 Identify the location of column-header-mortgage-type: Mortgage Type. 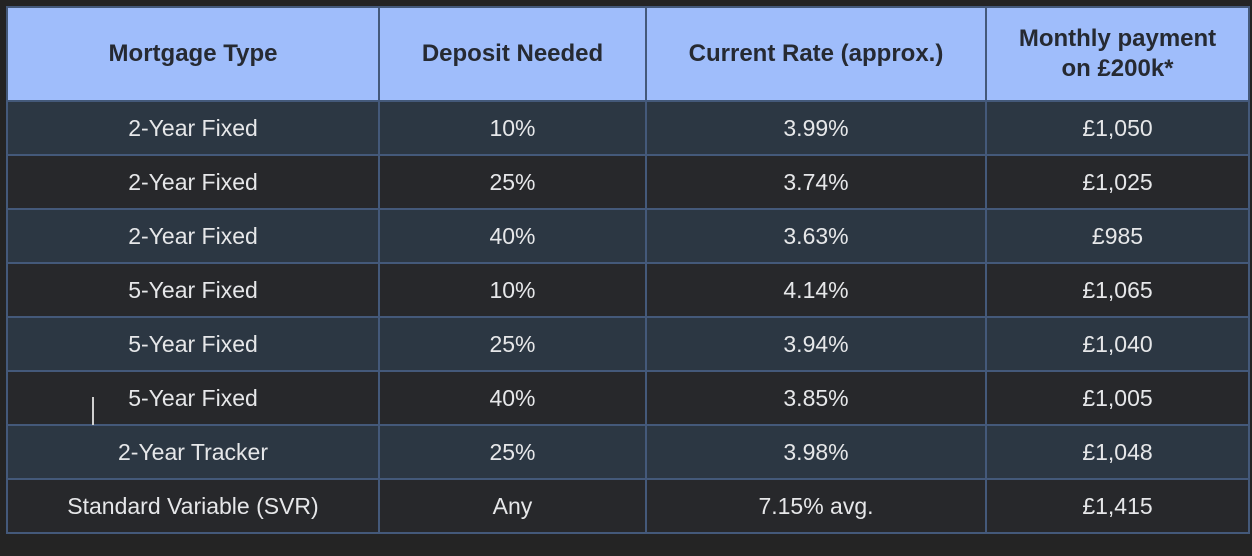
(193, 54).